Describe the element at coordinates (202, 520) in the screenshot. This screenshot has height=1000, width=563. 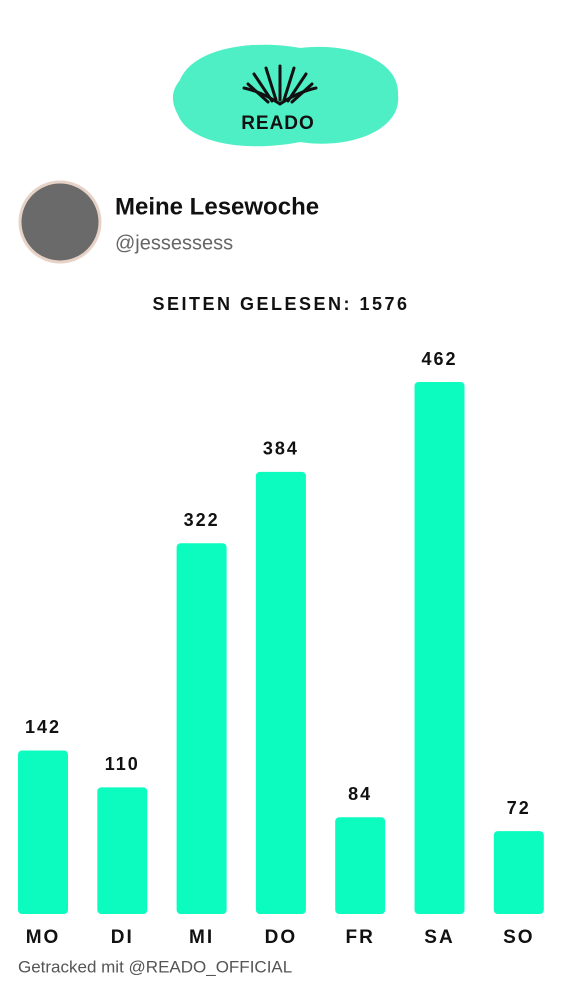
I see `value-label: 322` at that location.